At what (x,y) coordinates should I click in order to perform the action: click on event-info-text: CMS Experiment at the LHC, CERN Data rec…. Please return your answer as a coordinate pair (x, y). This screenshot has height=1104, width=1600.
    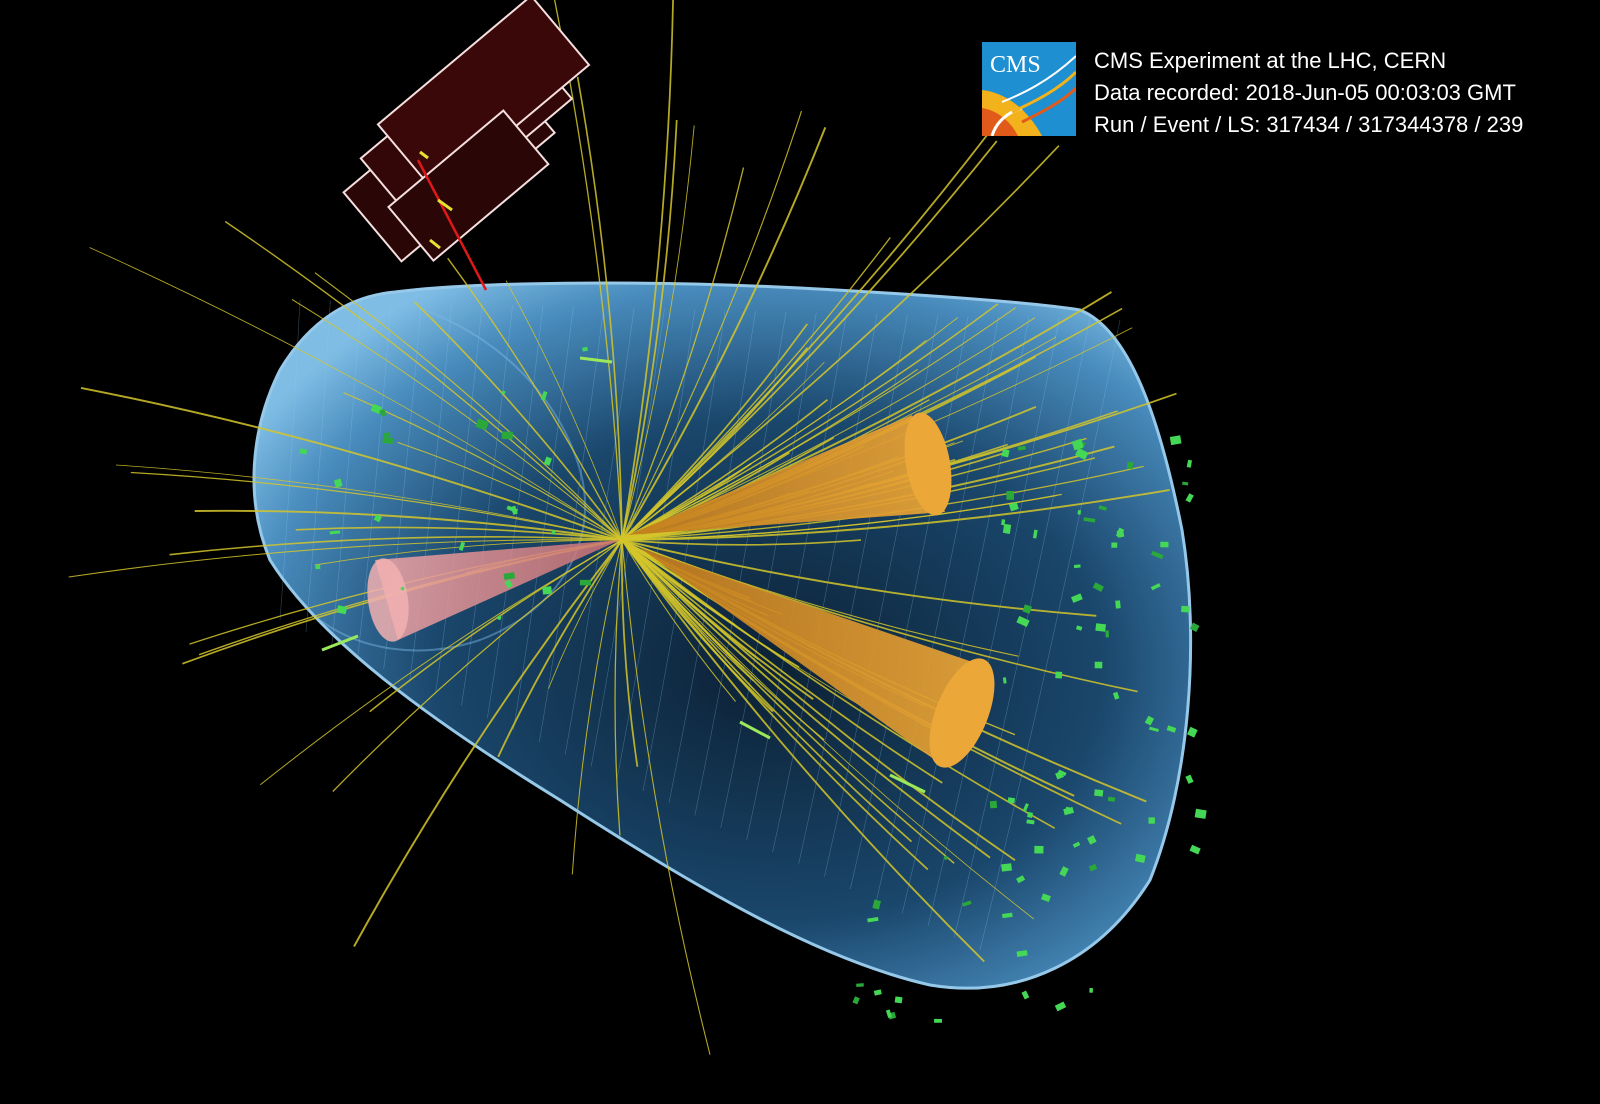
    Looking at the image, I should click on (1308, 93).